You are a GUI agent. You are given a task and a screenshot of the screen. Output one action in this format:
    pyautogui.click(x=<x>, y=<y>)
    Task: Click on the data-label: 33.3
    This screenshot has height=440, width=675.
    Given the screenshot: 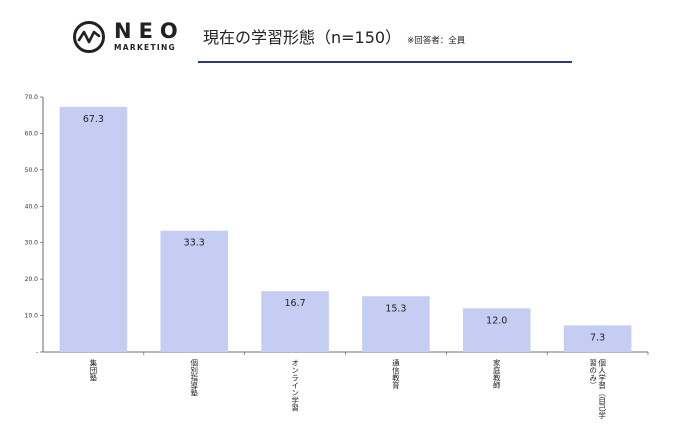 What is the action you would take?
    pyautogui.click(x=194, y=243)
    